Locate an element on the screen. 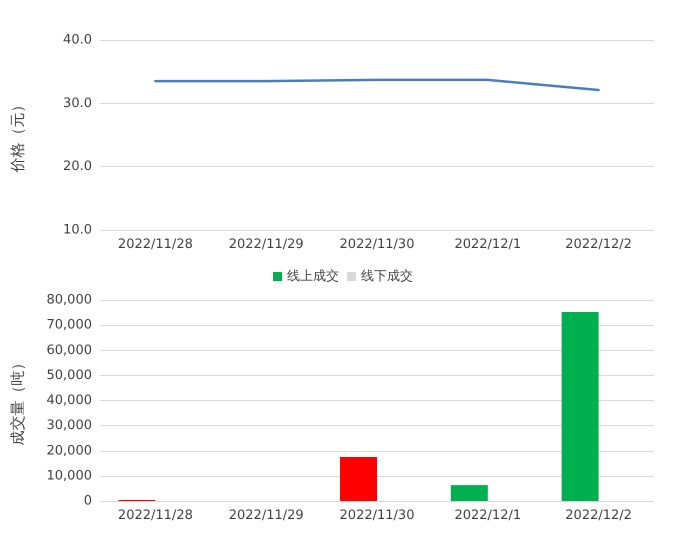  y-tick-label: 40,000 is located at coordinates (69, 400).